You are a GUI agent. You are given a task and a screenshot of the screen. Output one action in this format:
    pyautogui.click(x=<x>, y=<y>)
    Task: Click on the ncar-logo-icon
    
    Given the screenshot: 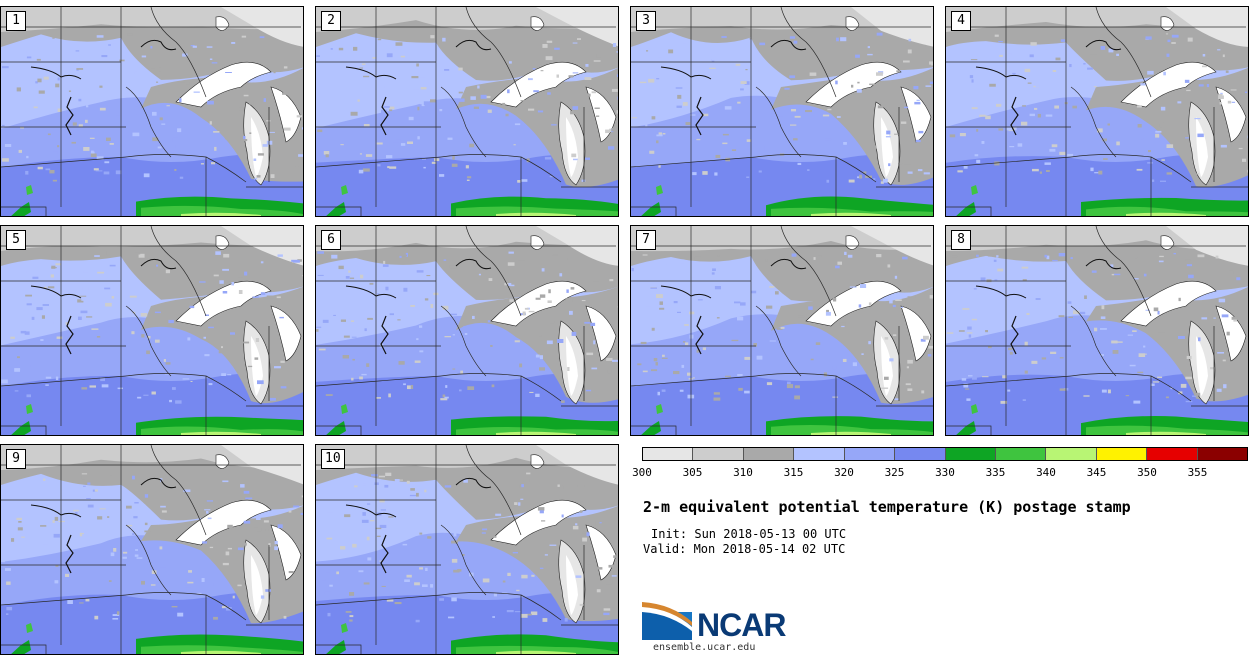 What is the action you would take?
    pyautogui.click(x=667, y=621)
    